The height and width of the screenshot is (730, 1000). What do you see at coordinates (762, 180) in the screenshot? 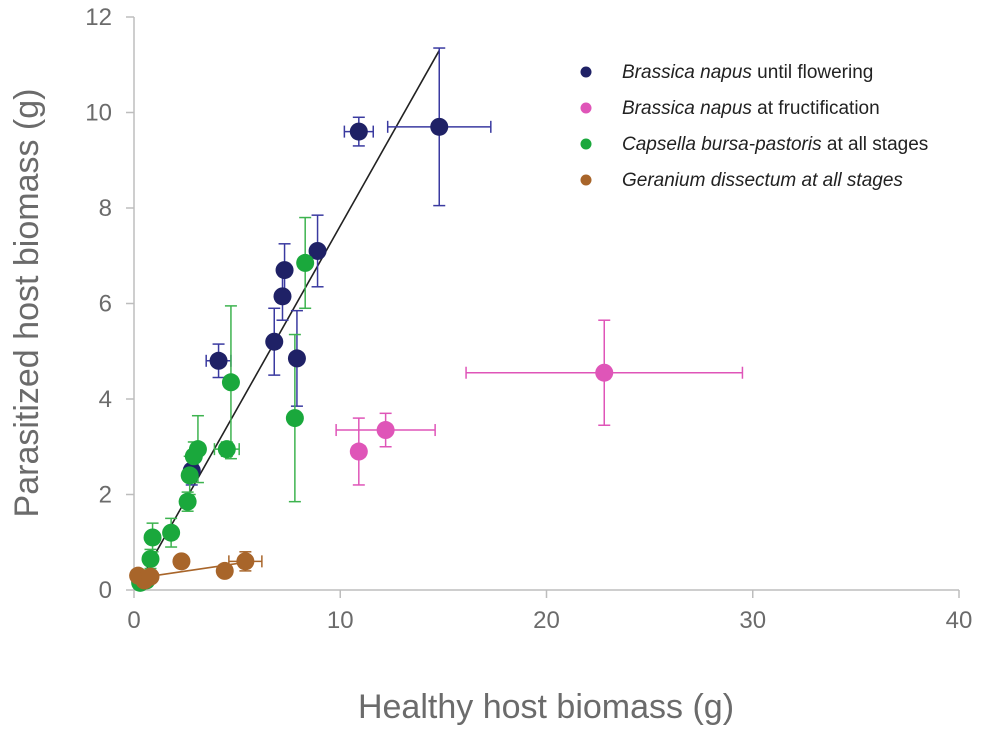
I see `legend-label: Geranium dissectum at all stages` at bounding box center [762, 180].